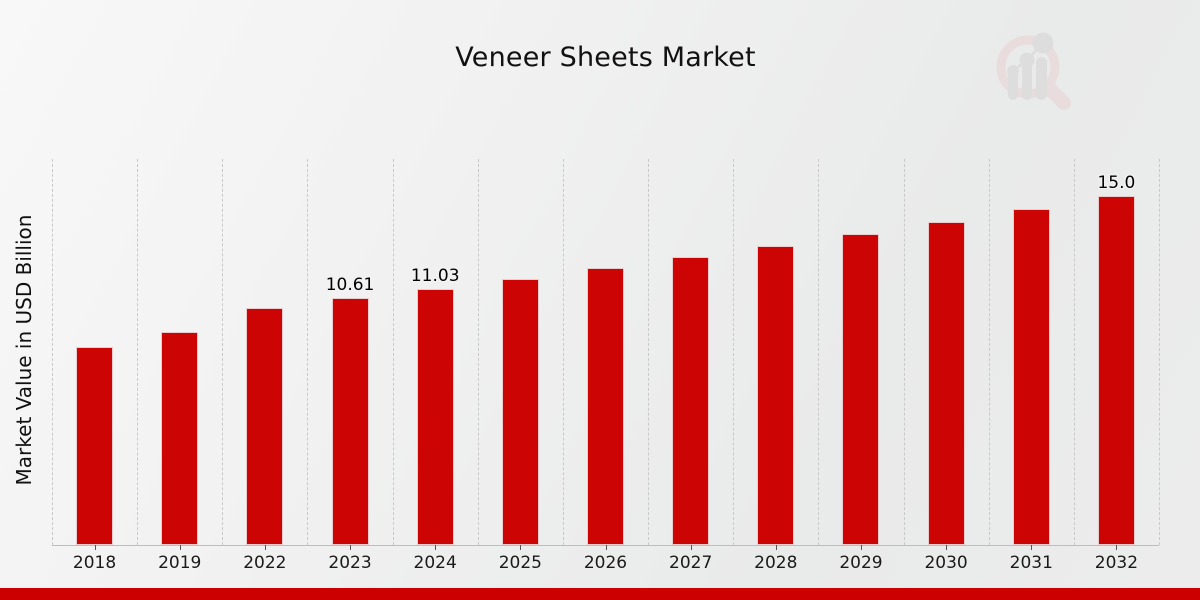 This screenshot has width=1200, height=600. I want to click on bar-value-label-2024: 11.03, so click(435, 275).